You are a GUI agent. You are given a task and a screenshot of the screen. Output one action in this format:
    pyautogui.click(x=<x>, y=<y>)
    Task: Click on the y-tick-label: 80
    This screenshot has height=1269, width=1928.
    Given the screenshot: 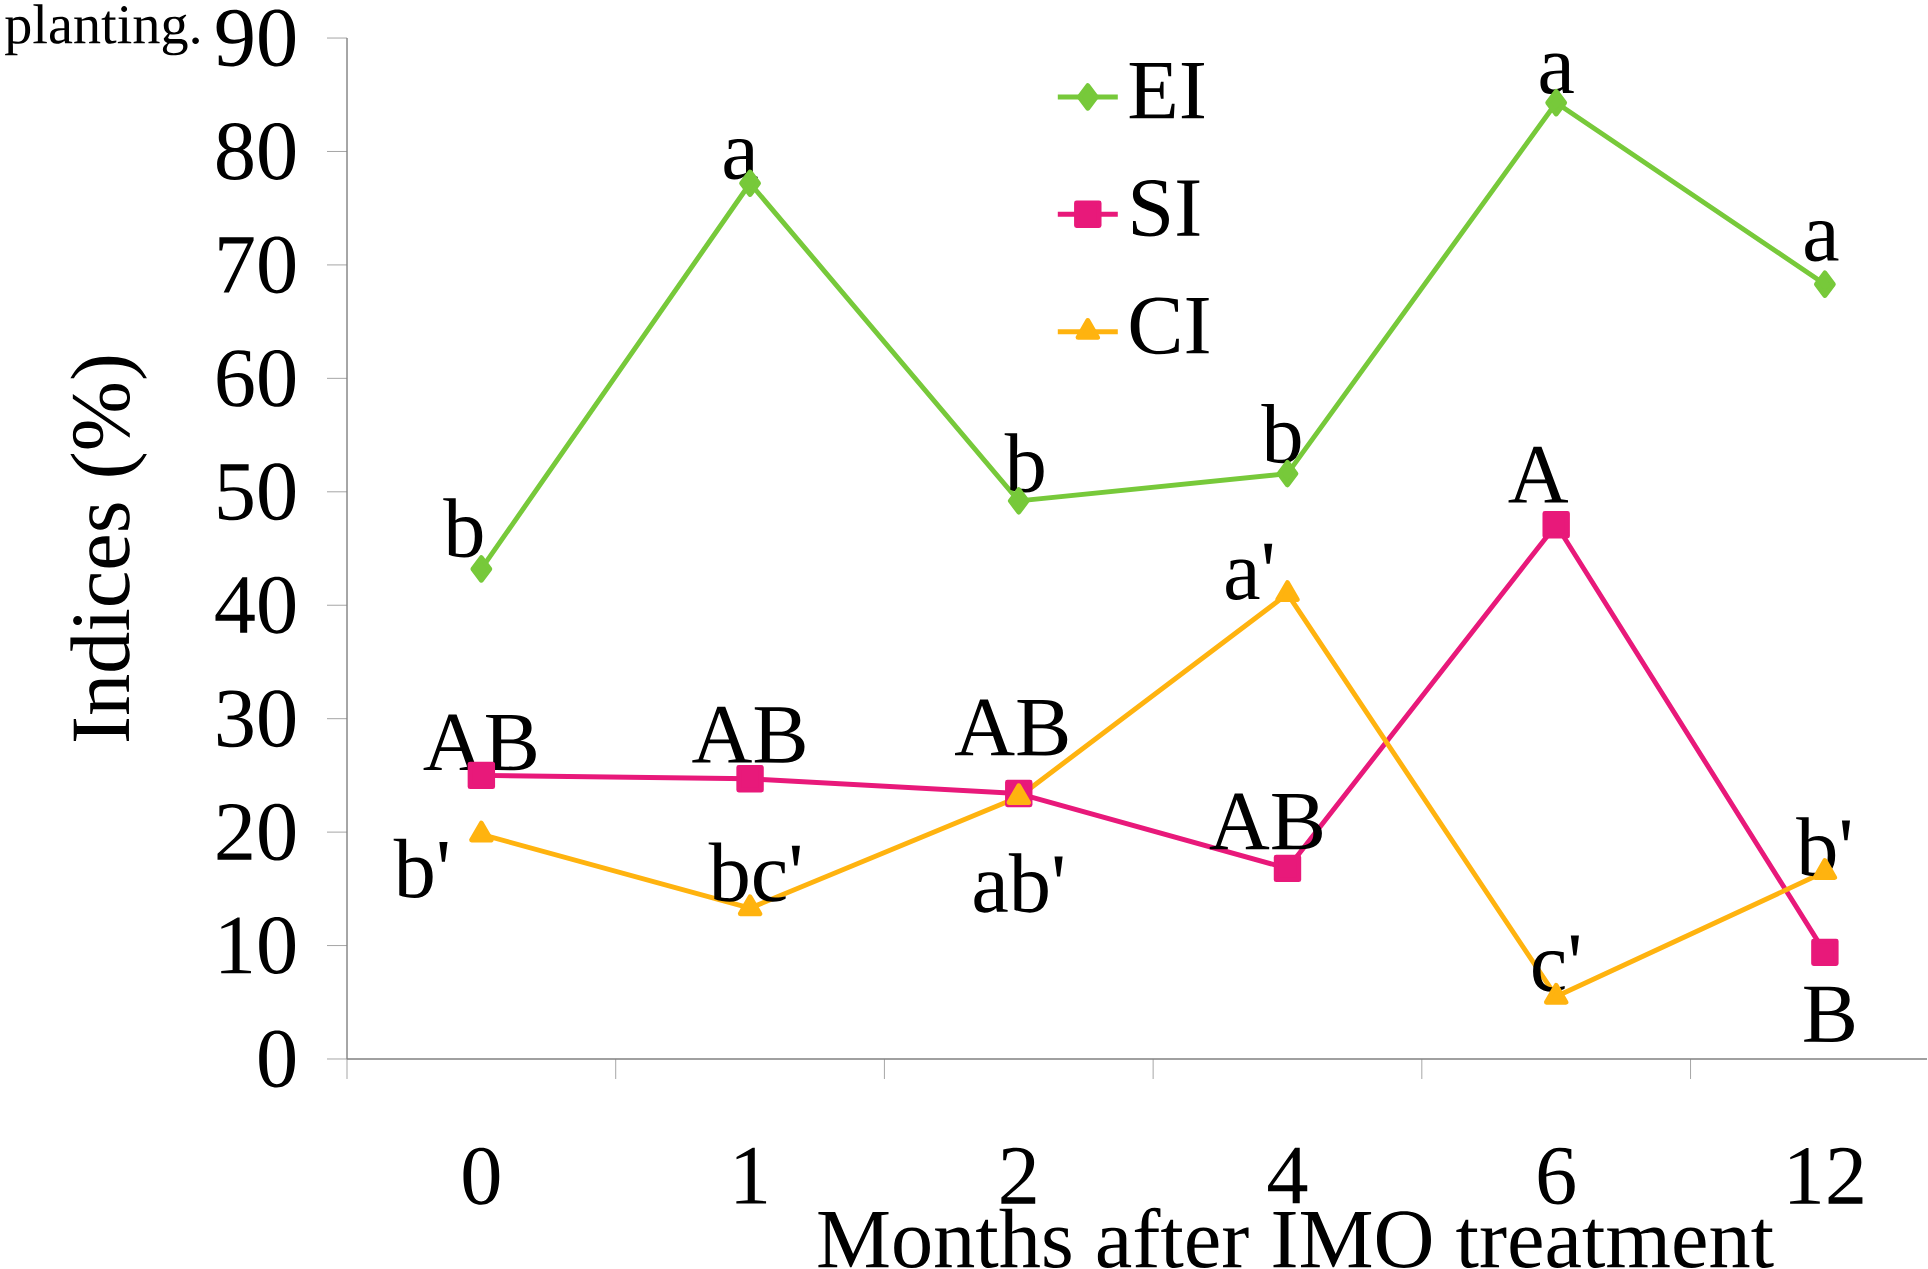 What is the action you would take?
    pyautogui.click(x=256, y=151)
    